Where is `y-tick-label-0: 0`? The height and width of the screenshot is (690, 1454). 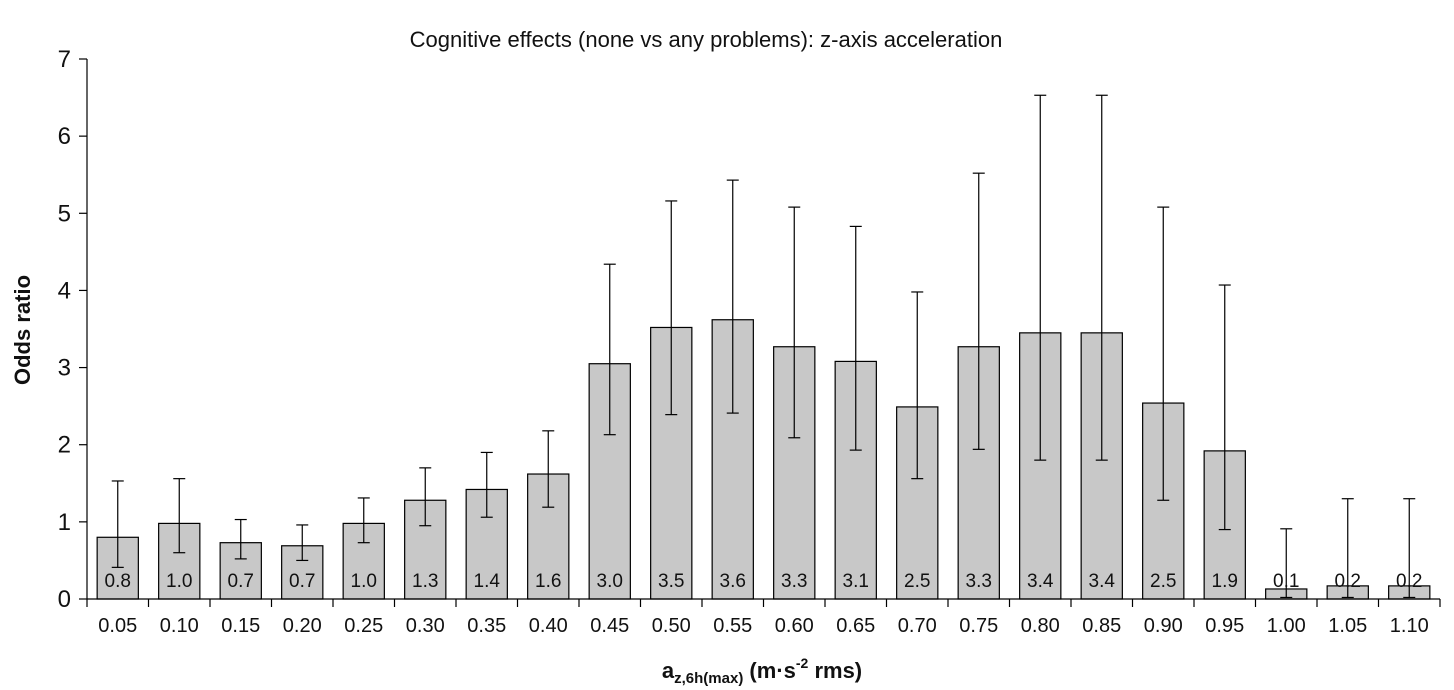
y-tick-label-0: 0 is located at coordinates (64, 599).